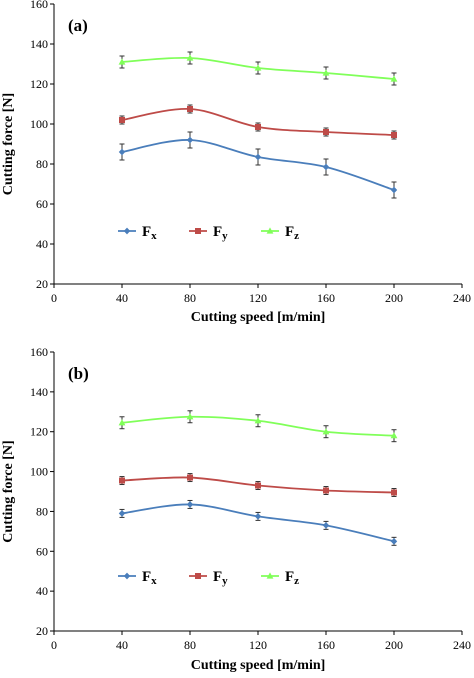 Image resolution: width=474 pixels, height=678 pixels. What do you see at coordinates (78, 25) in the screenshot?
I see `panel-label: (a)` at bounding box center [78, 25].